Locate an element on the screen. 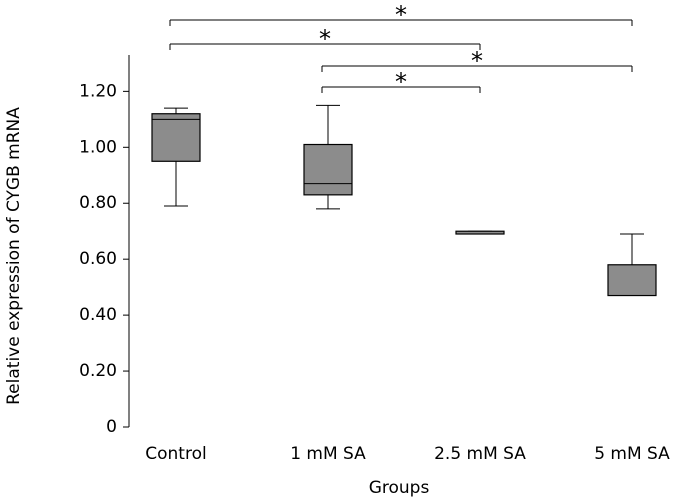 Image resolution: width=694 pixels, height=502 pixels. x-axis-label: Groups is located at coordinates (399, 488).